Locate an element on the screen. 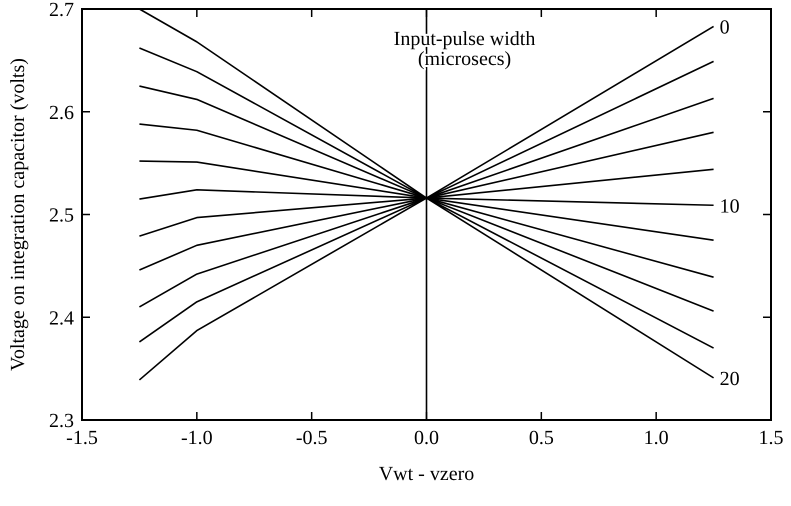 This screenshot has width=791, height=506. x-tick-label: 1.0 is located at coordinates (656, 438).